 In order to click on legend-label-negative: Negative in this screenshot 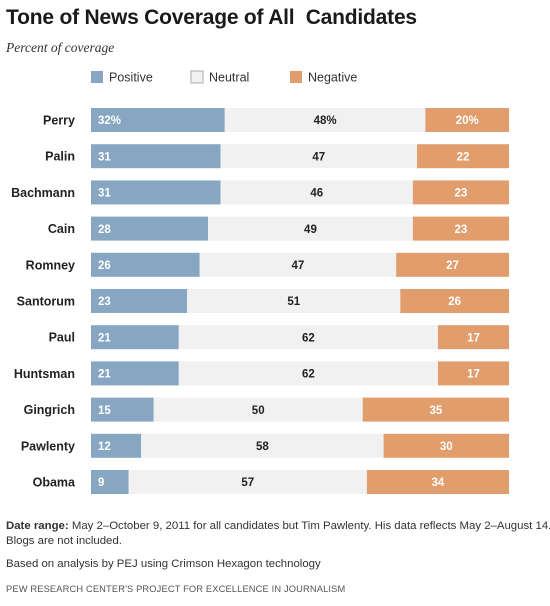, I will do `click(332, 78)`.